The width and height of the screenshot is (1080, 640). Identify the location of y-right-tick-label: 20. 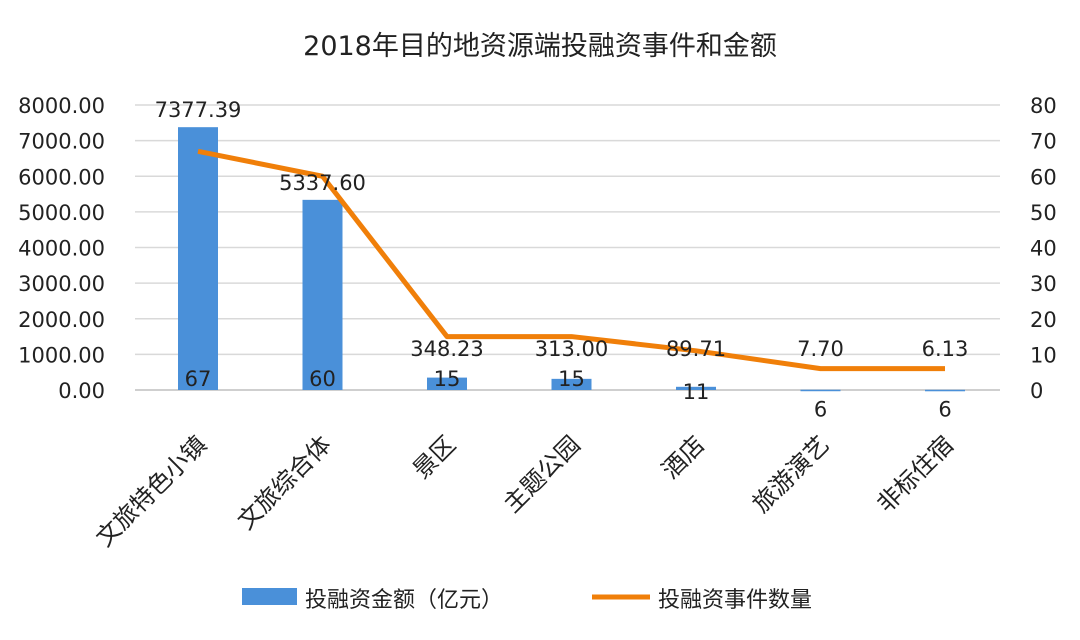
(1043, 320).